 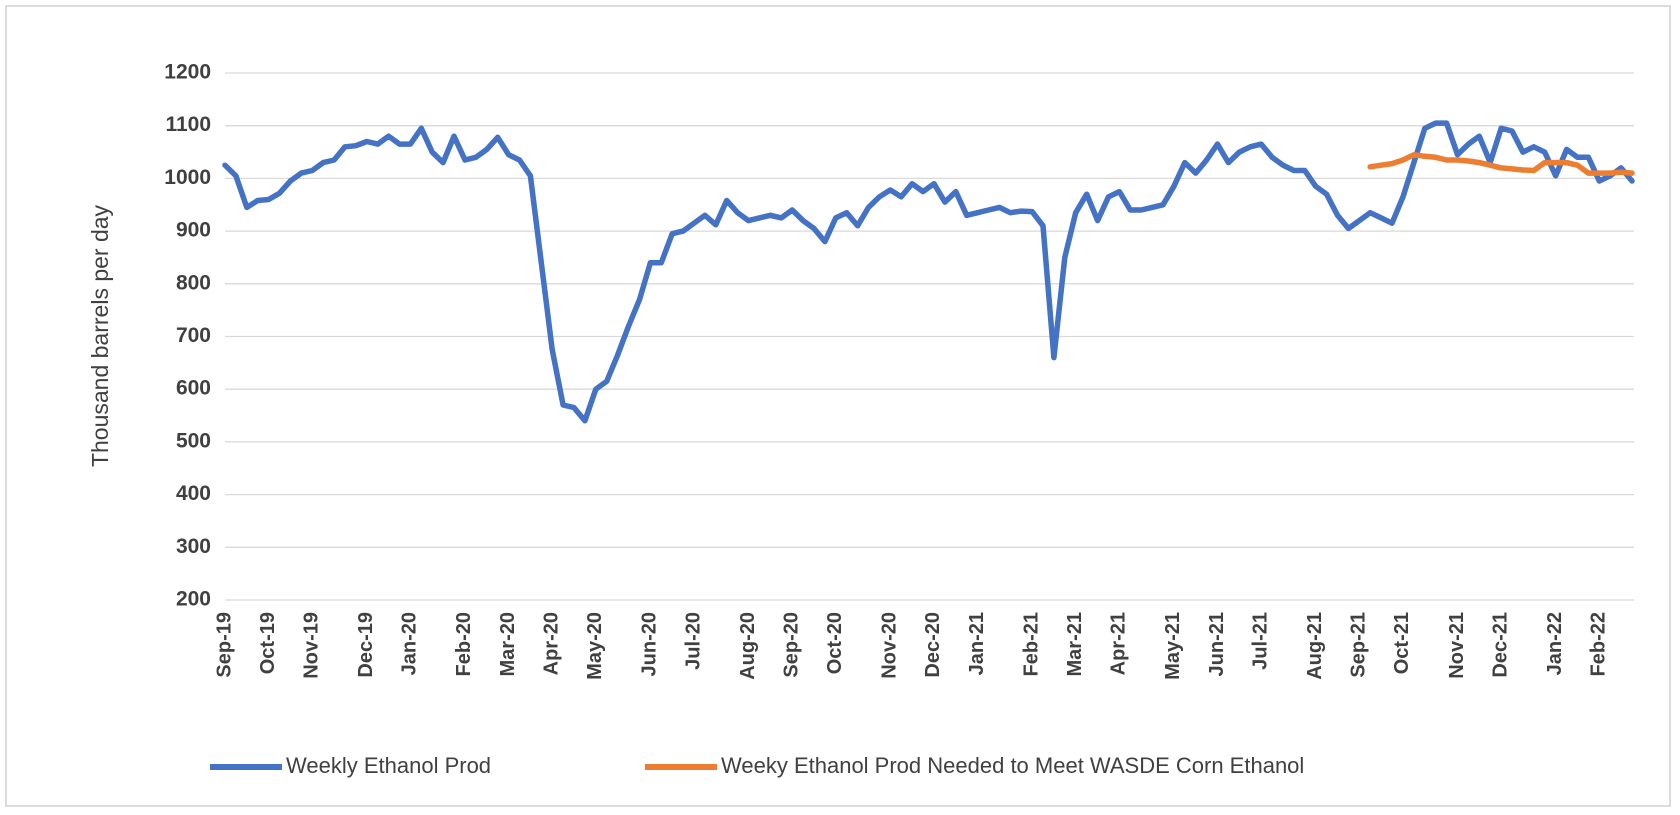 What do you see at coordinates (1260, 641) in the screenshot?
I see `x-tick-label: Jul-21` at bounding box center [1260, 641].